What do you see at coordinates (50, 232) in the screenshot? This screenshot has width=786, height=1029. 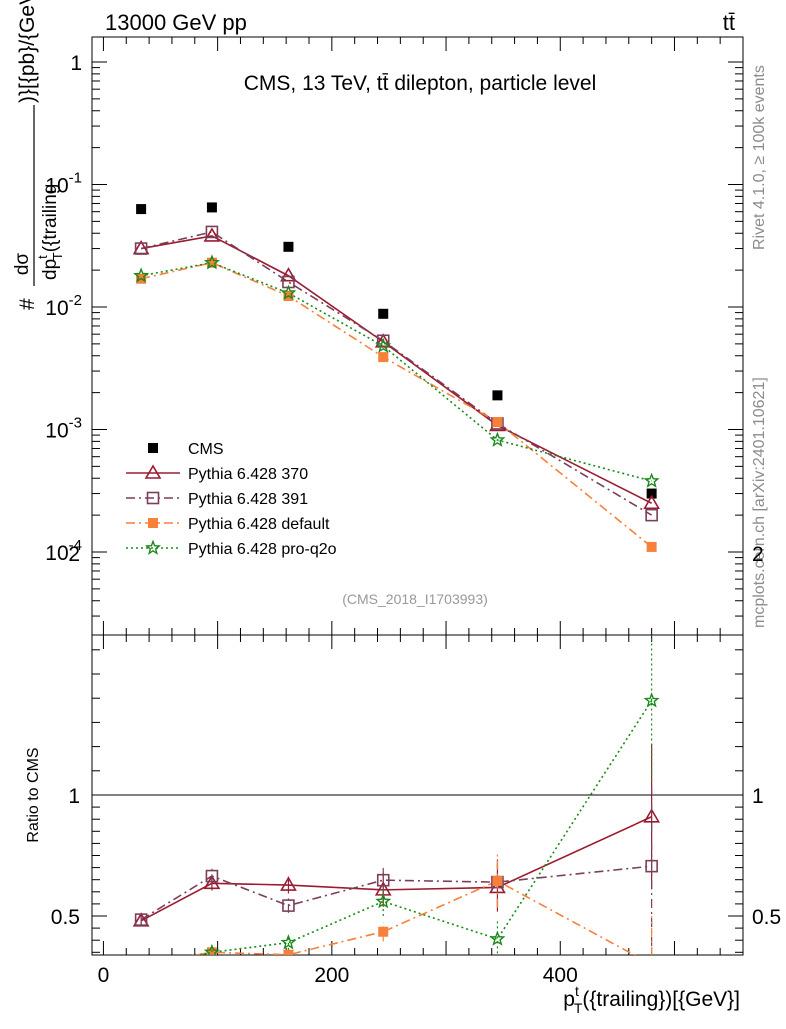 I see `y-axis-label-den: dptT({trailing` at bounding box center [50, 232].